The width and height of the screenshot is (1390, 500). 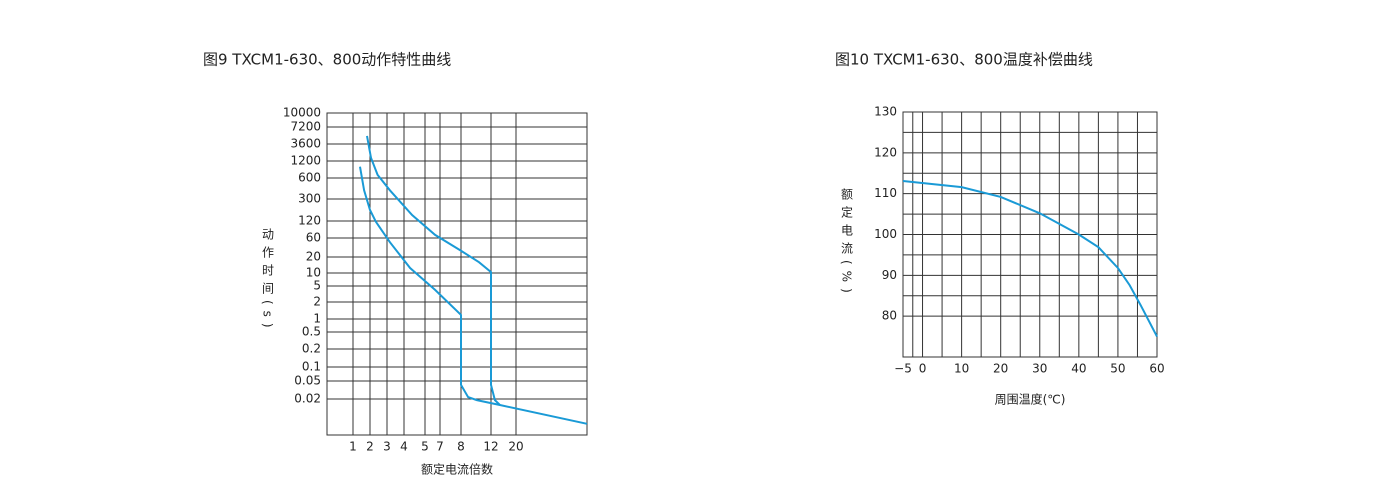 I want to click on y-tick-label: 10000, so click(x=302, y=113).